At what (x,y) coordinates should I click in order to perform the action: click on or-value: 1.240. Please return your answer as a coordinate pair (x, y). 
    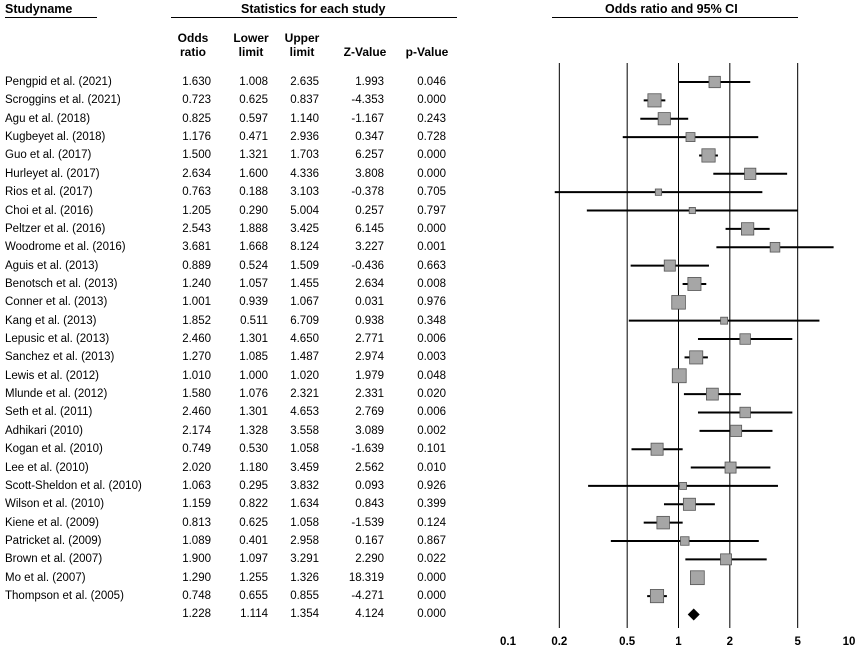
    Looking at the image, I should click on (196, 283).